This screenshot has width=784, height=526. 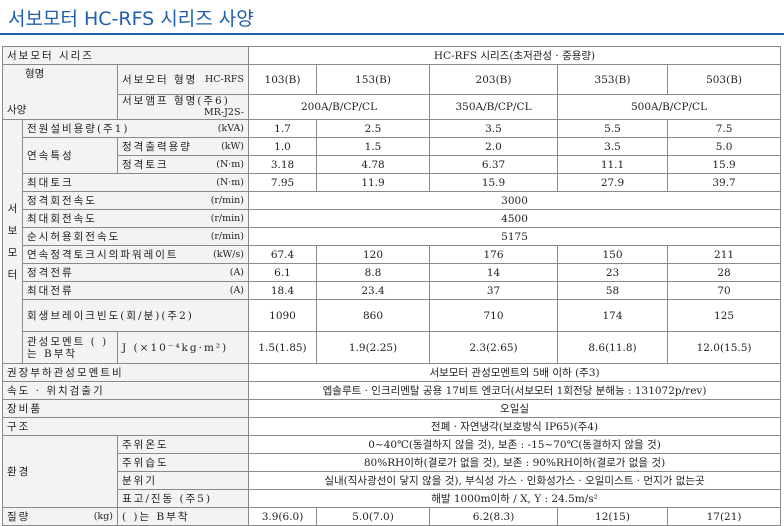 I want to click on value: 3.5, so click(x=613, y=146).